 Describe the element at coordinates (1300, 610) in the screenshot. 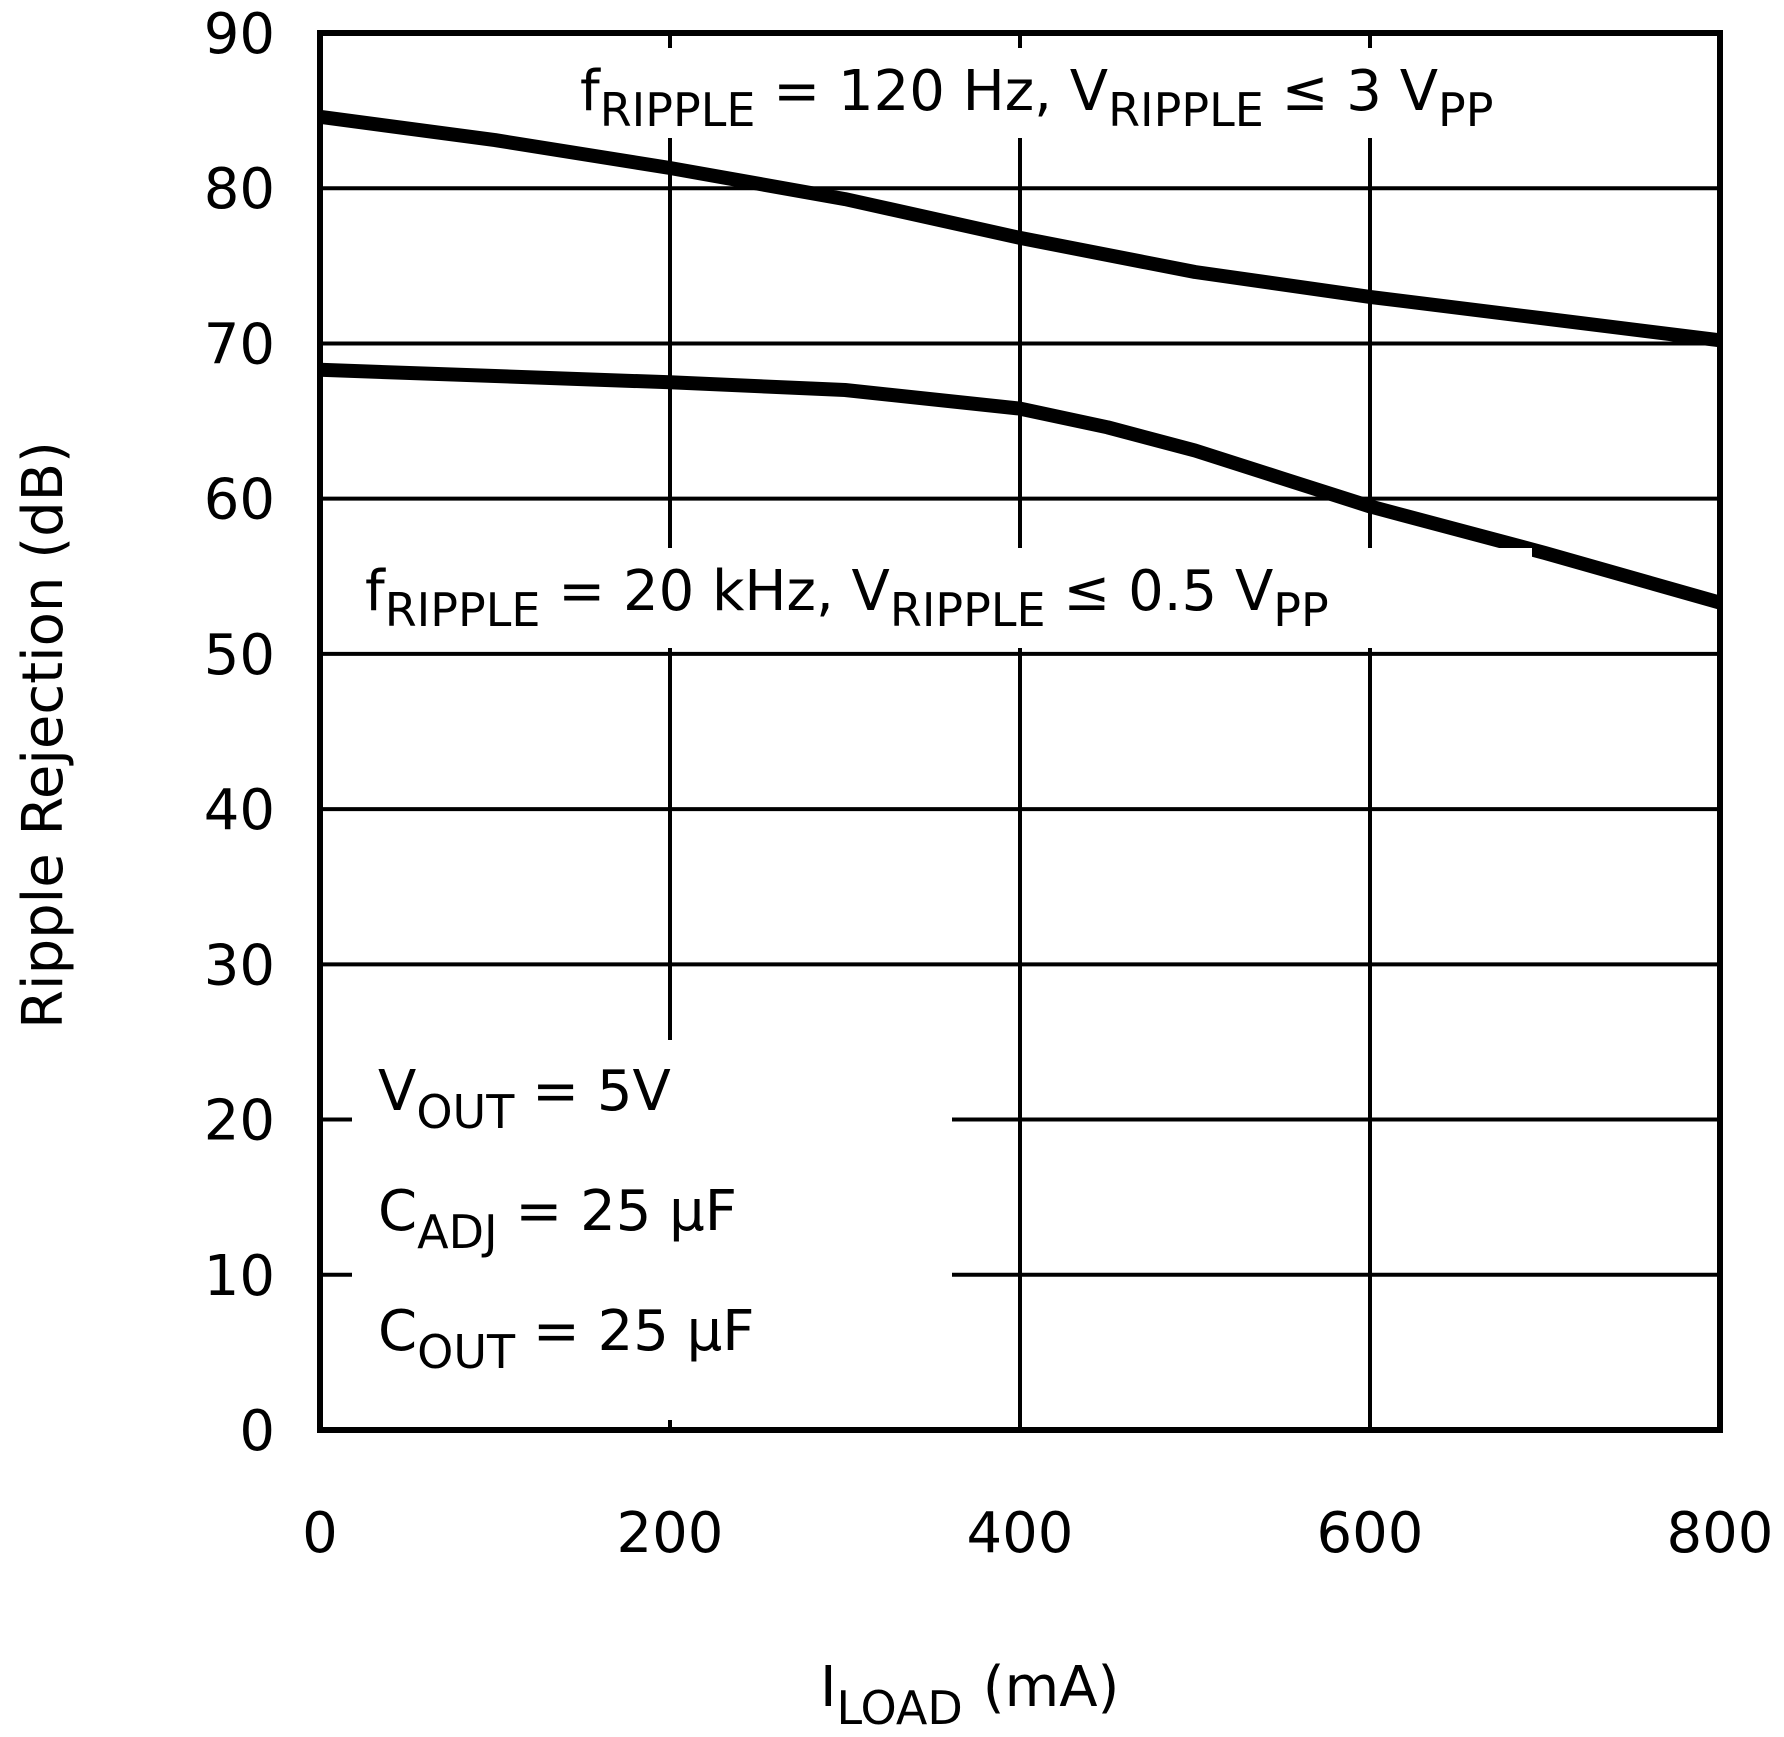

I see `label-20khz-rel-sub: PP` at that location.